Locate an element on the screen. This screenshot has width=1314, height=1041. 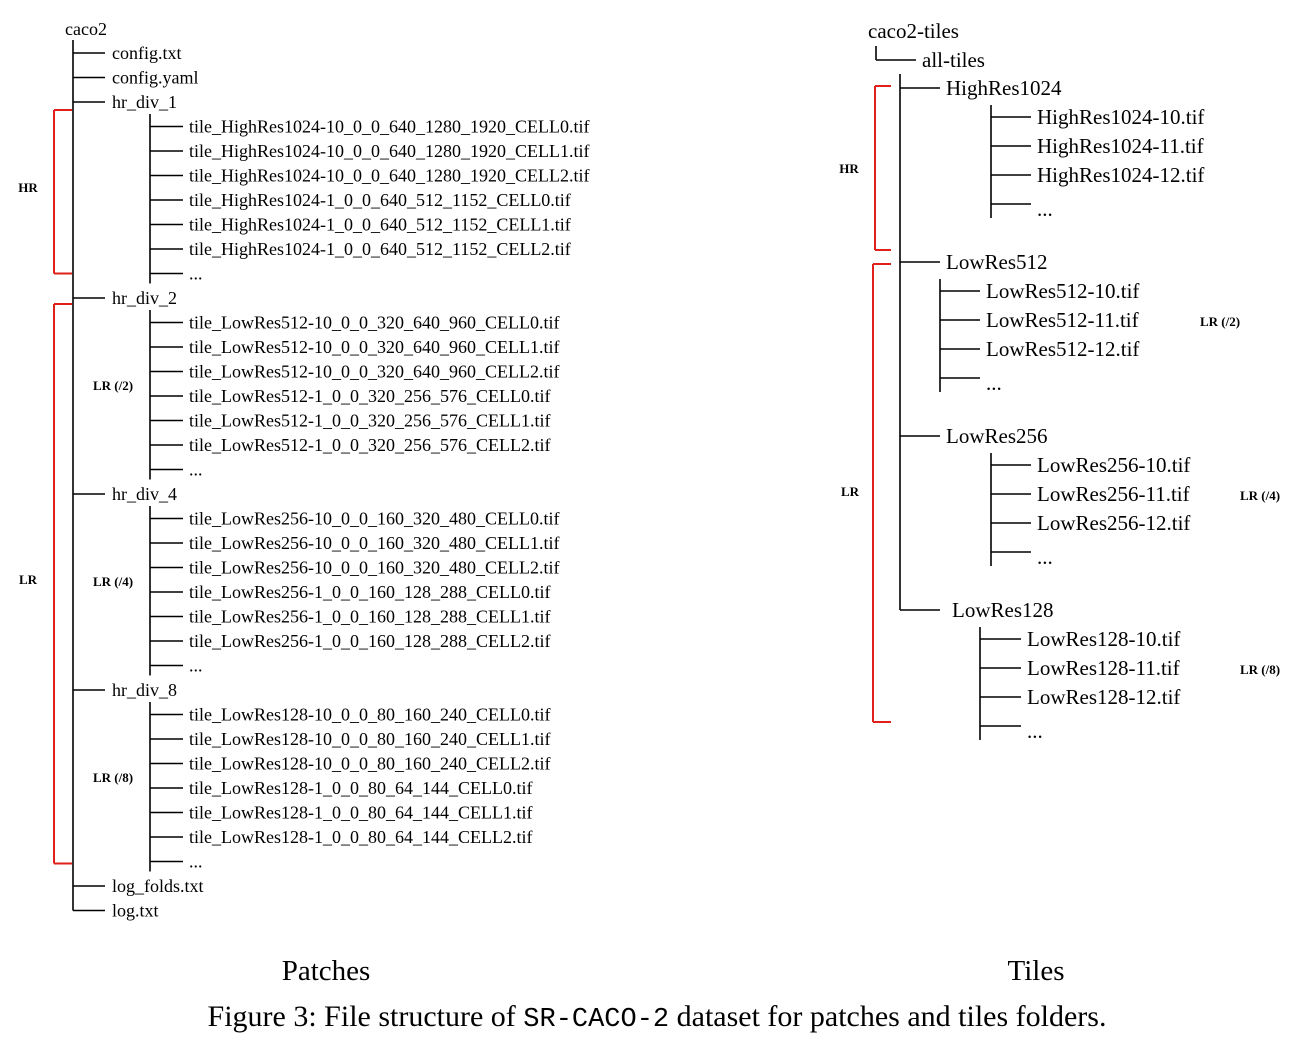
caption-prefix: Figure 3: File structure of is located at coordinates (365, 1016).